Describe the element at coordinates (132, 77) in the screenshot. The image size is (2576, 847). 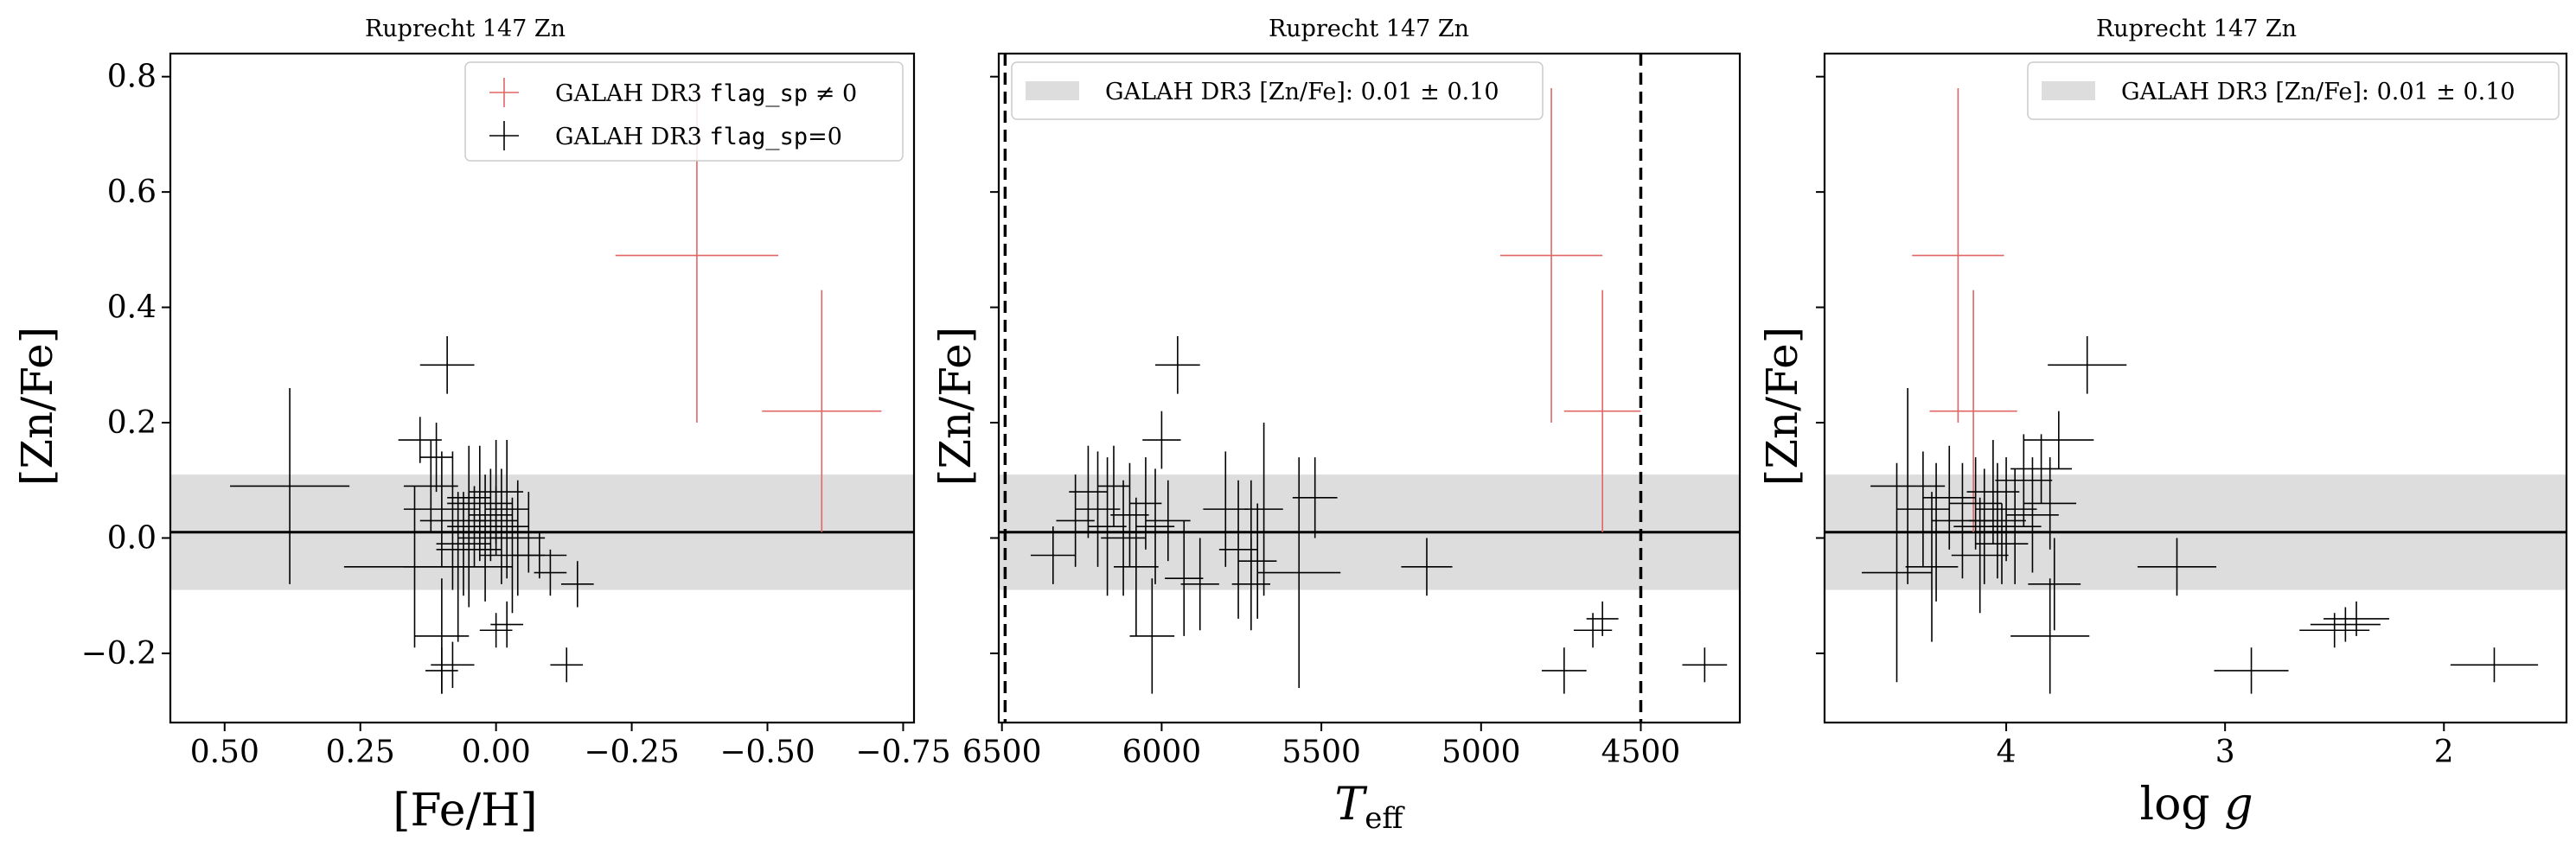
I see `y-tick-label: 0.8` at that location.